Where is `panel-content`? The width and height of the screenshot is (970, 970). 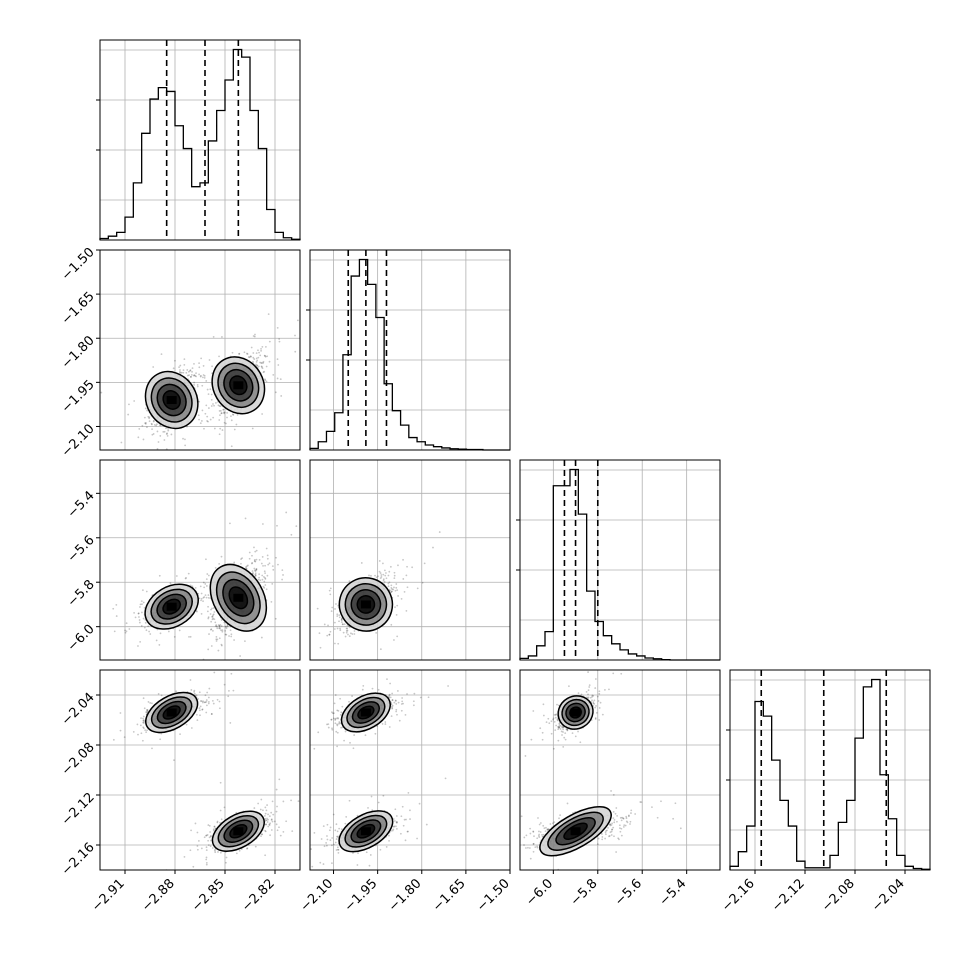
panel-content is located at coordinates (199, 383).